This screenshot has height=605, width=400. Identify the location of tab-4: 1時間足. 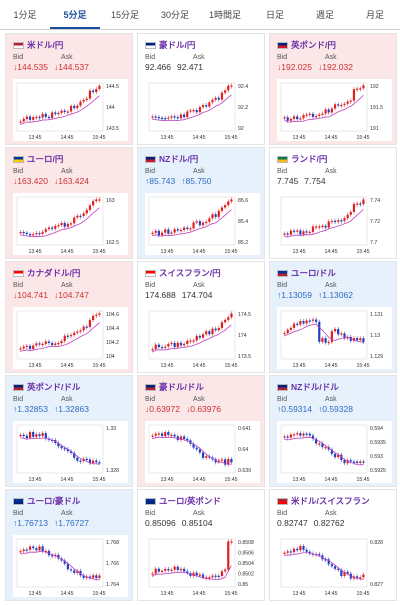
(224, 15).